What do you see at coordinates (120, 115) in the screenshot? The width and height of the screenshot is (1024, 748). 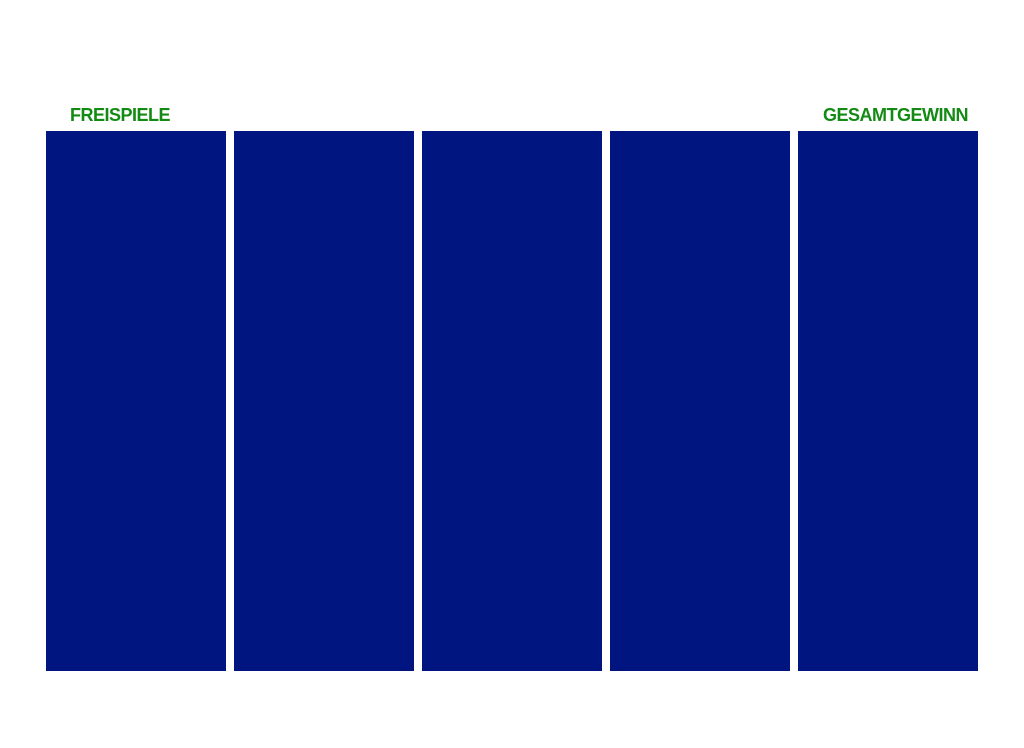 I see `free-spins-label: FREISPIELE` at bounding box center [120, 115].